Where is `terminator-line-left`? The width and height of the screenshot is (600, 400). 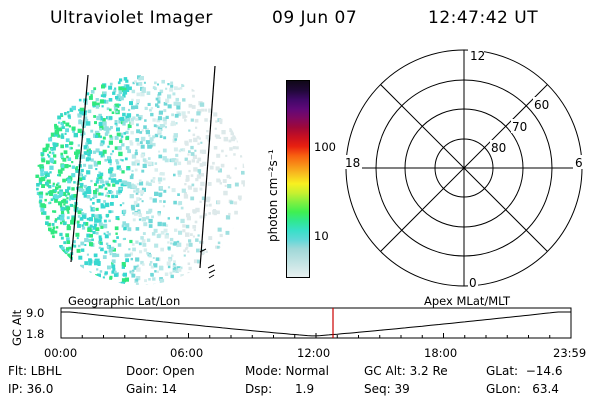
terminator-line-left is located at coordinates (79, 168).